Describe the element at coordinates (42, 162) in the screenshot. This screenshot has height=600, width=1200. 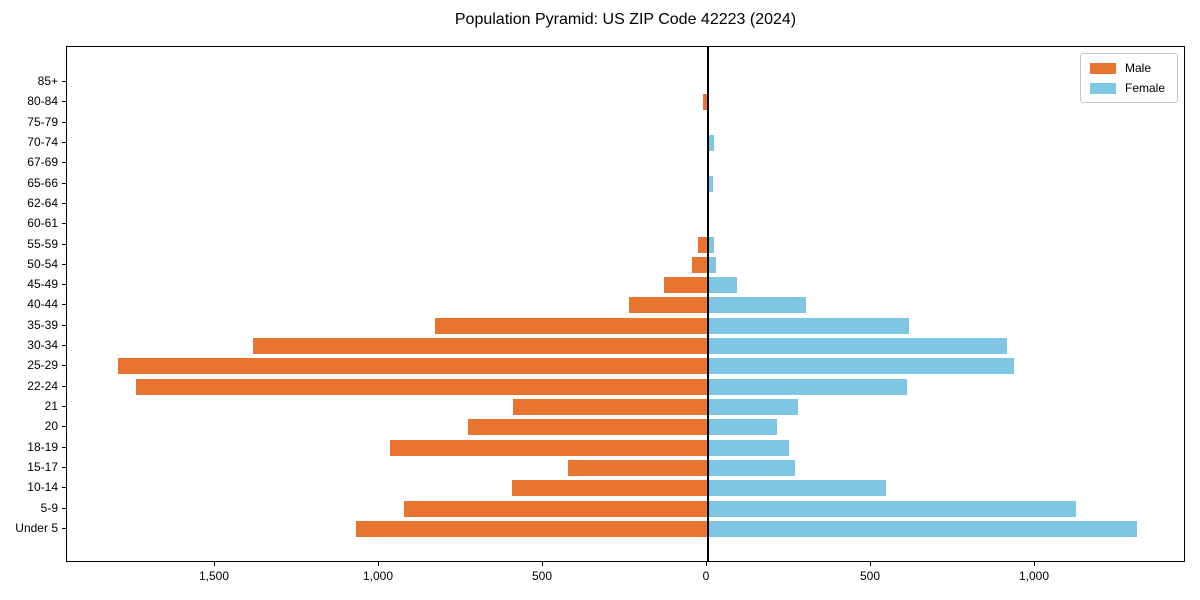
I see `y-axis-label-67-69: 67-69` at that location.